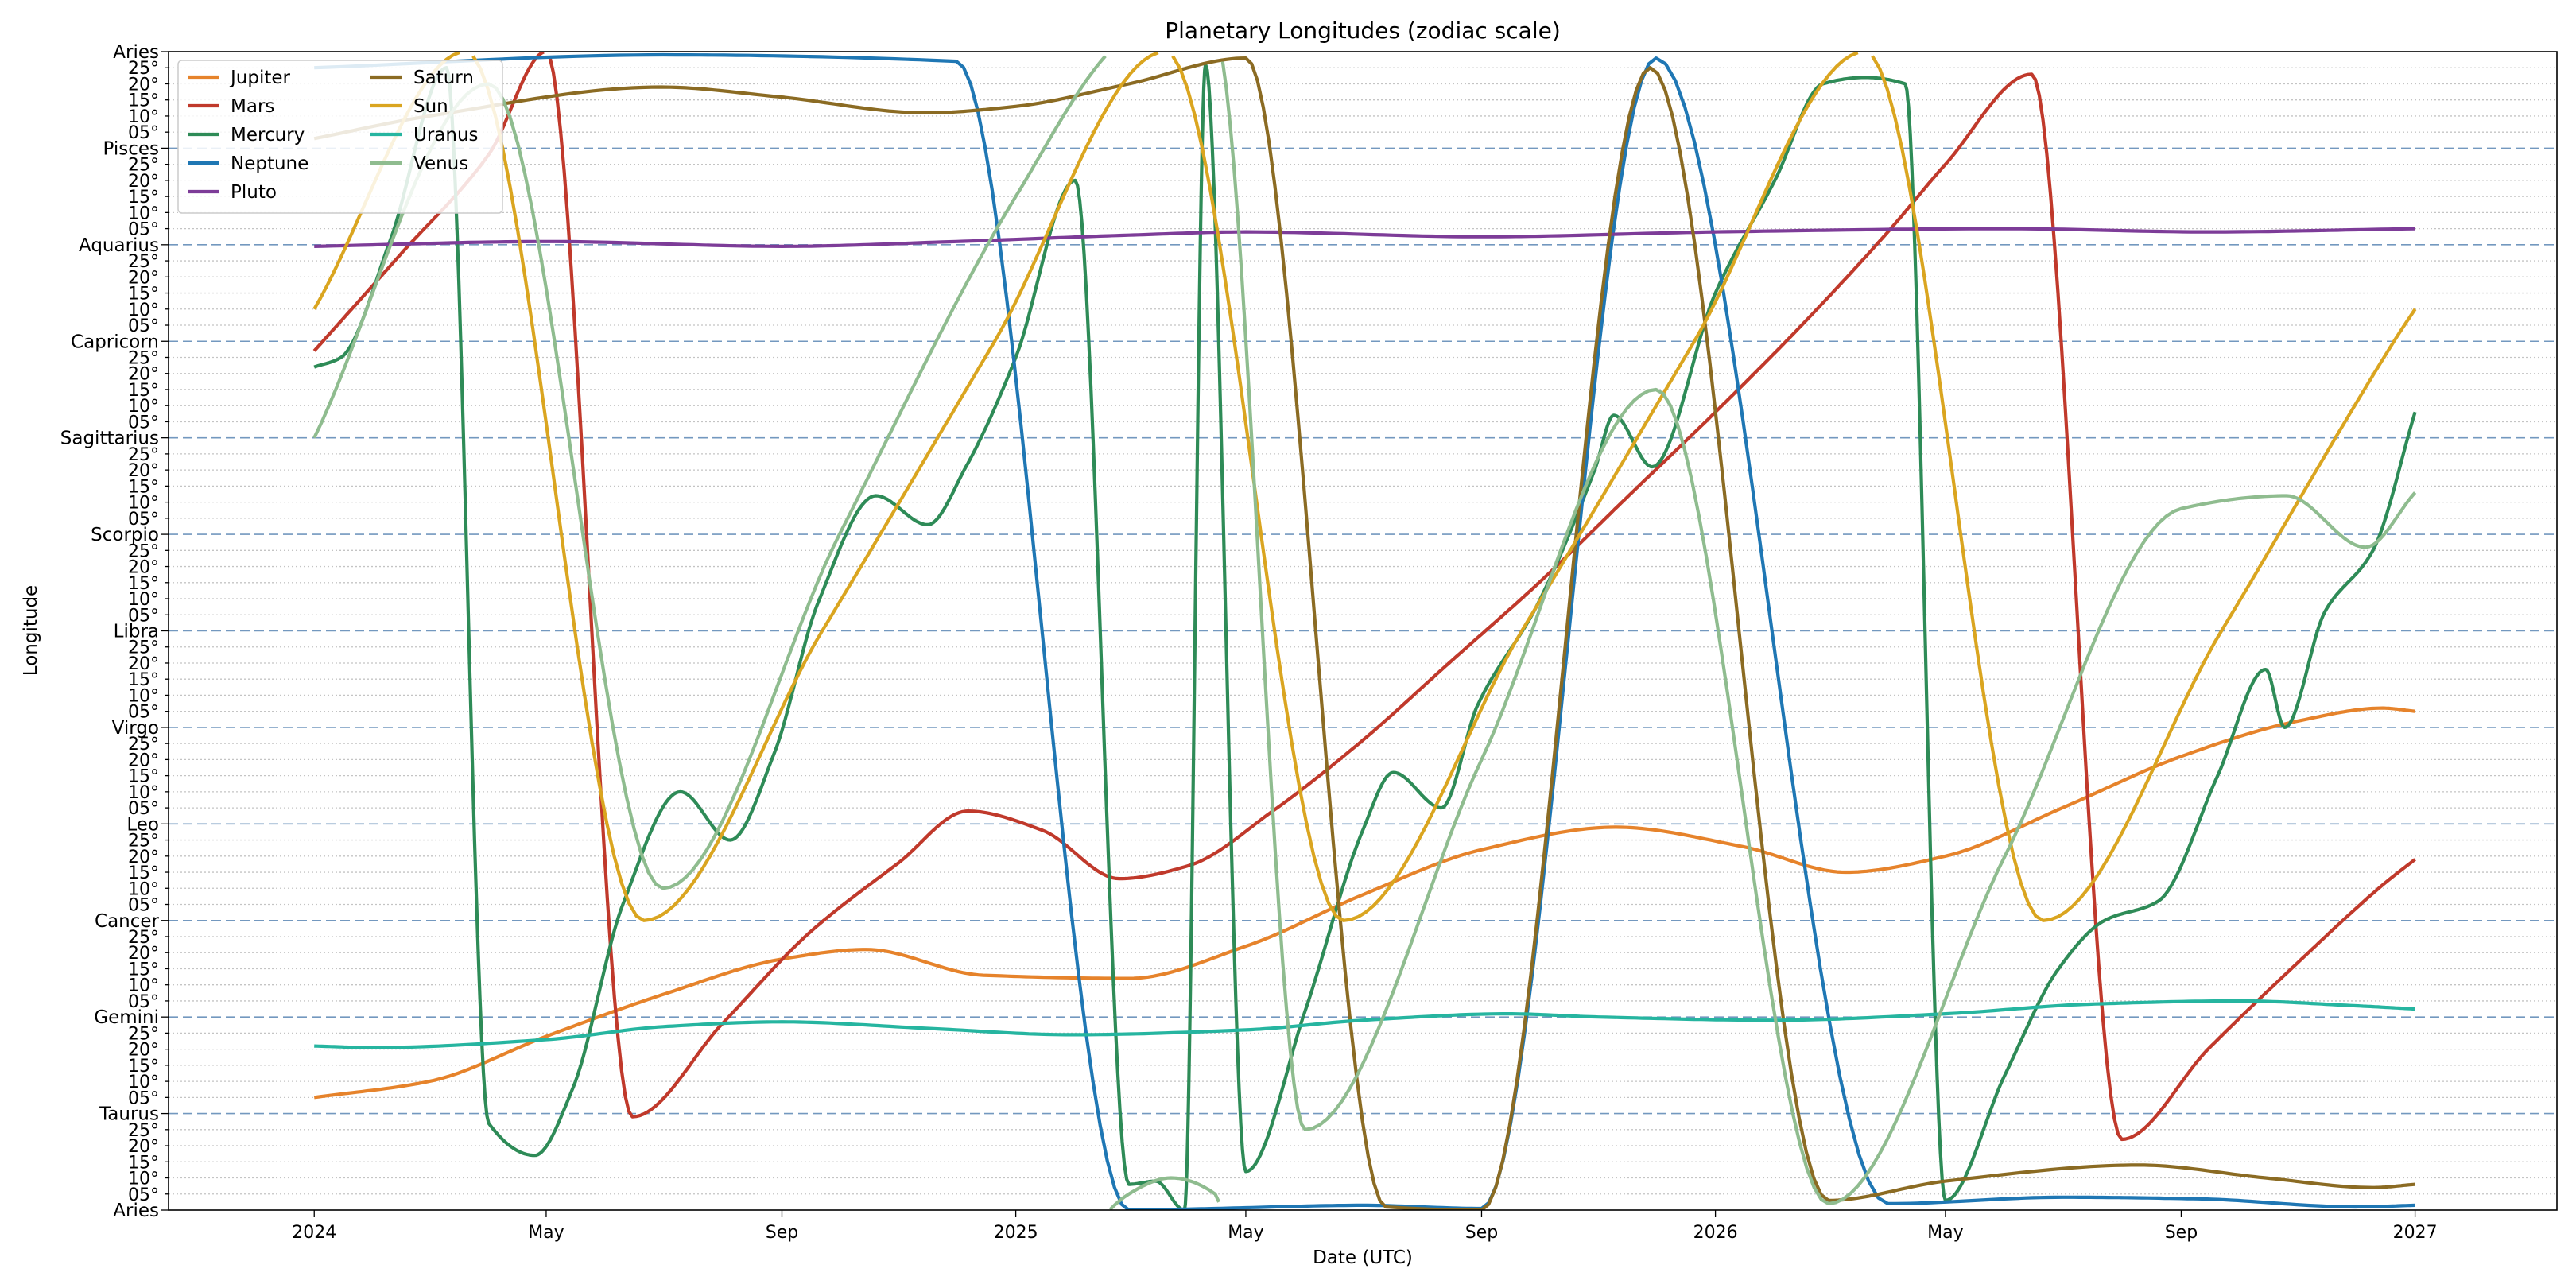 The width and height of the screenshot is (2576, 1288). I want to click on chart-title: Planetary Longitudes (zodiac scale), so click(1363, 30).